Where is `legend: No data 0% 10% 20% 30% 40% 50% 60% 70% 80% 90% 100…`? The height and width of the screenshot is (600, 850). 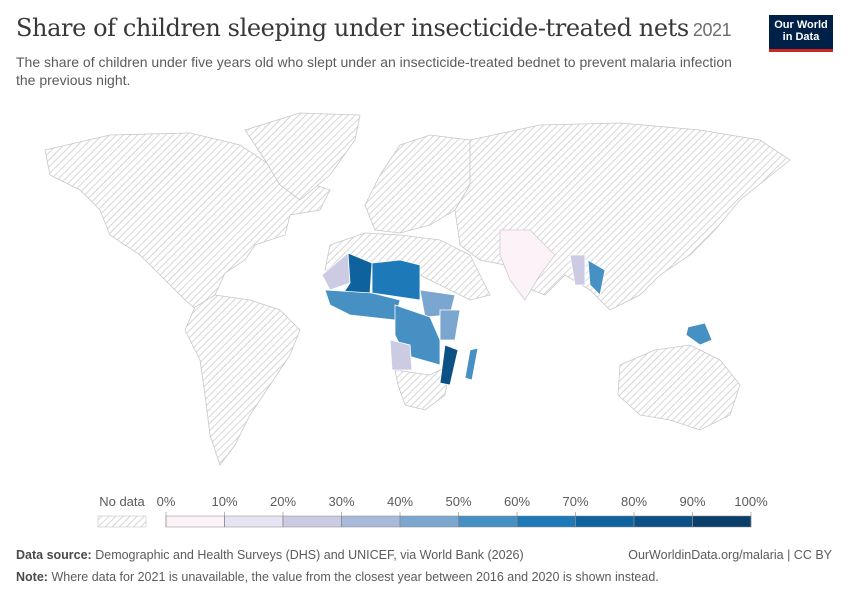
legend: No data 0% 10% 20% 30% 40% 50% 60% 70% 80% 90% 100… is located at coordinates (432, 511).